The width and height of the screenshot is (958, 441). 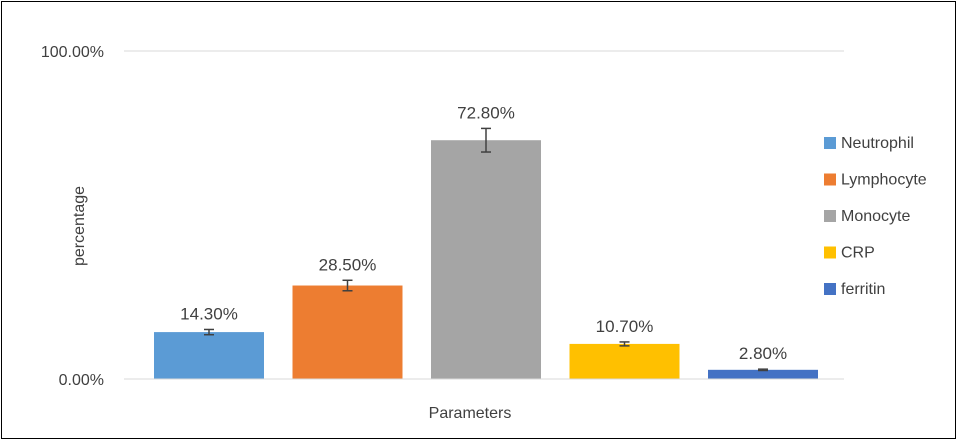 I want to click on data-label-lymphocyte: 28.50%, so click(x=348, y=264).